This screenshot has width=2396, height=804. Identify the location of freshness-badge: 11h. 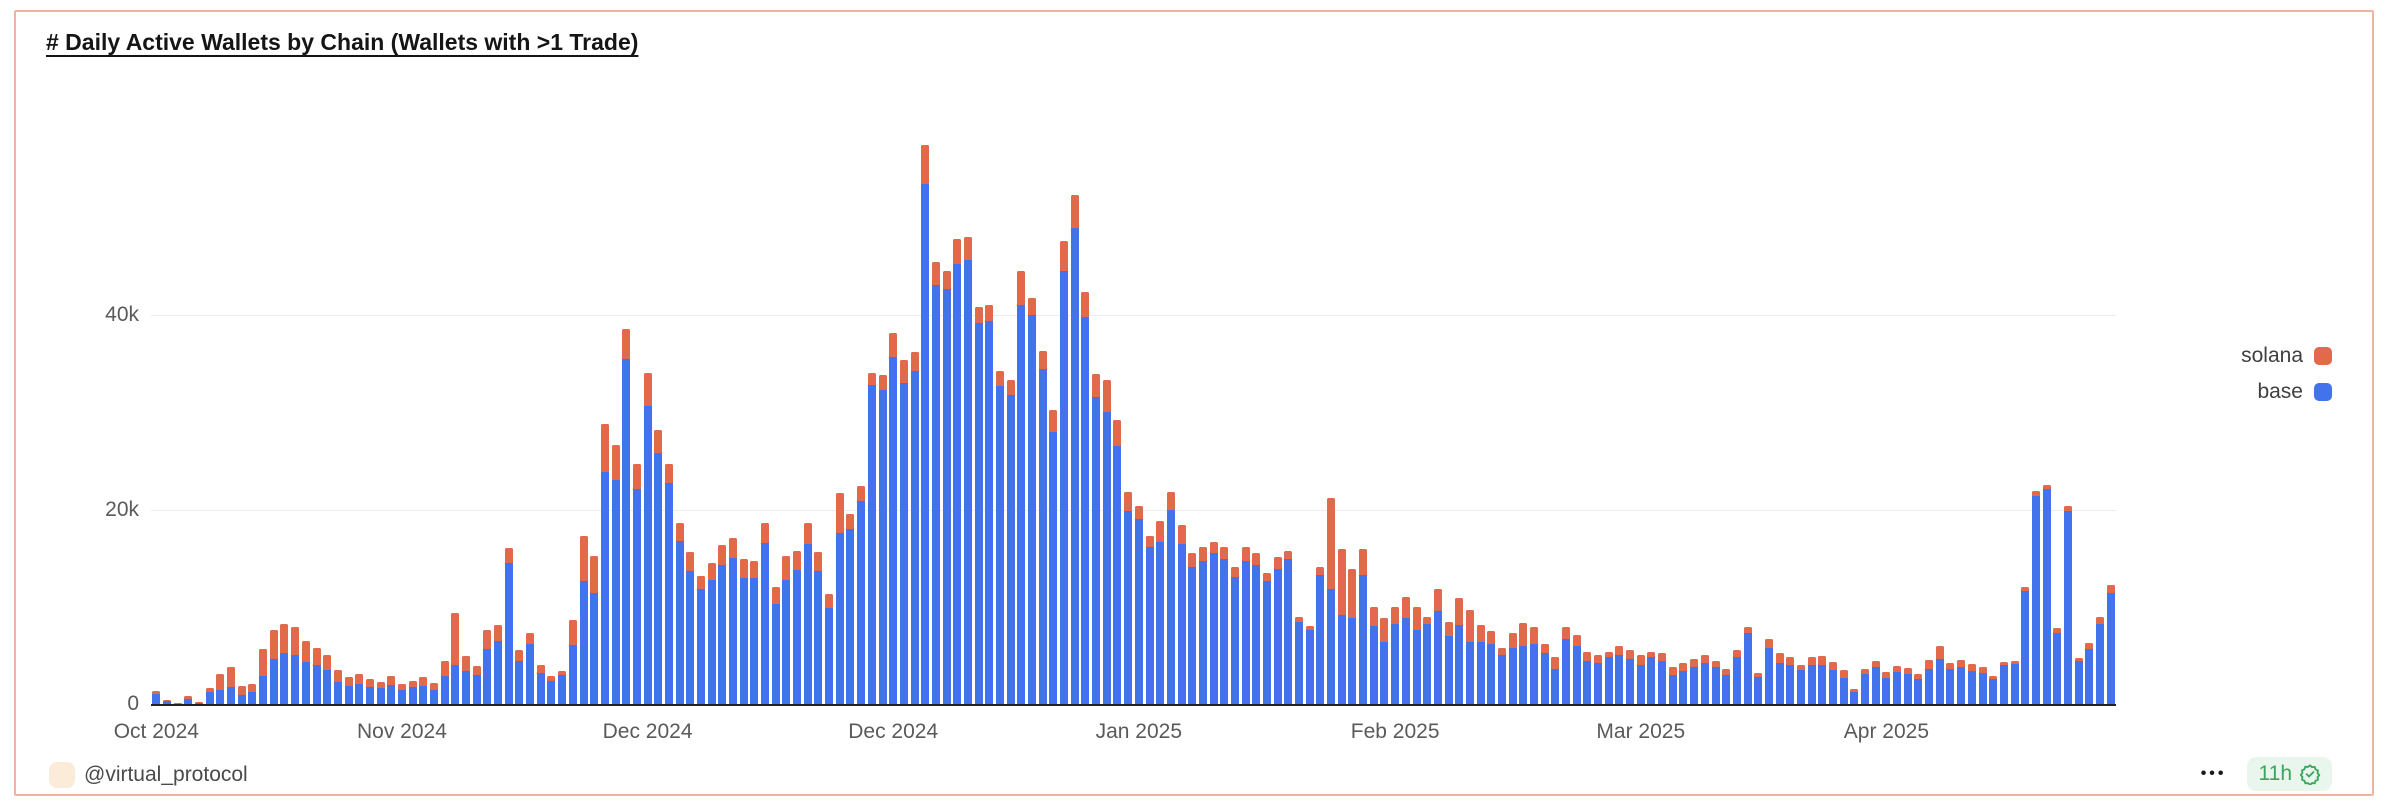
(2289, 774).